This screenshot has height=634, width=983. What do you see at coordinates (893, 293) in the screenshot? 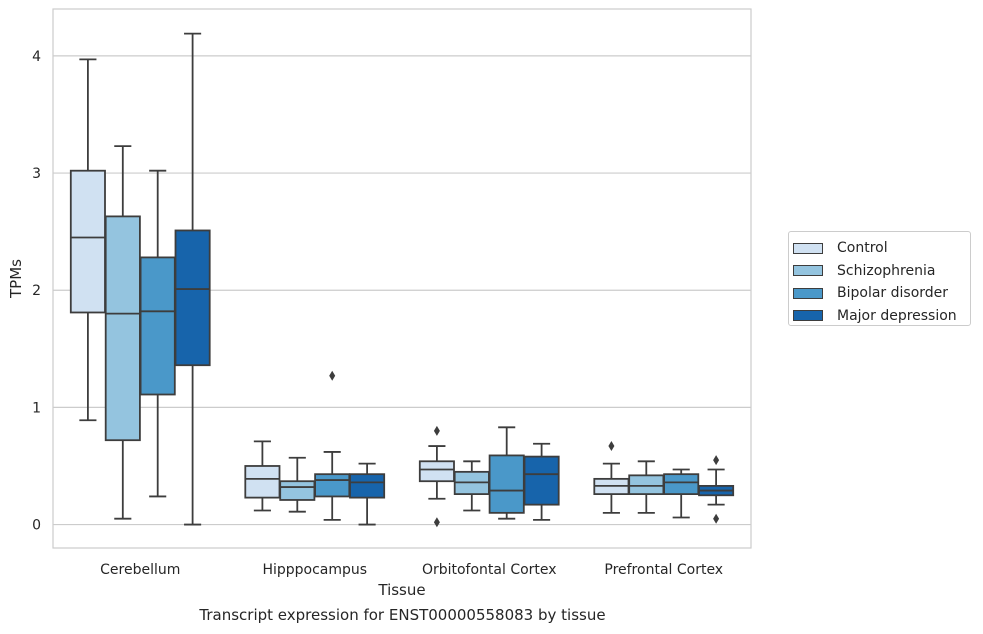
I see `legend-label: Bipolar disorder` at bounding box center [893, 293].